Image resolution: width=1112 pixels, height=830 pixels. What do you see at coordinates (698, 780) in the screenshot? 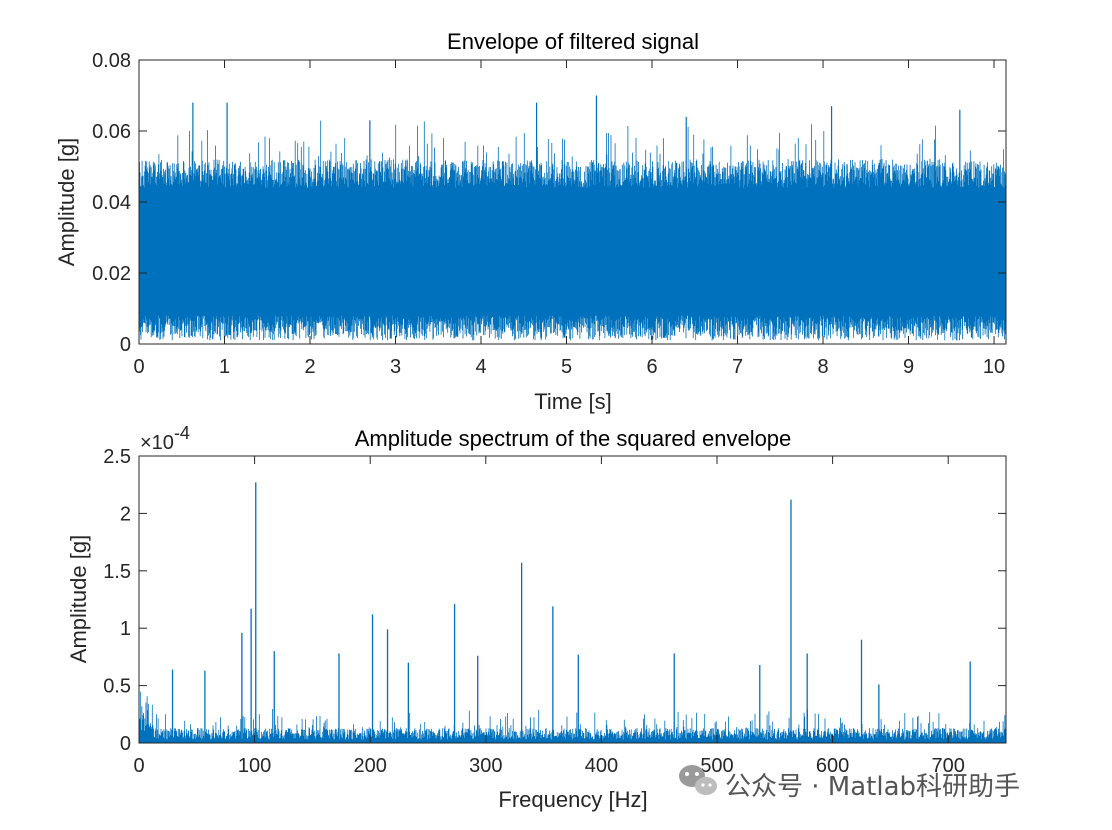
I see `wechat-icon` at bounding box center [698, 780].